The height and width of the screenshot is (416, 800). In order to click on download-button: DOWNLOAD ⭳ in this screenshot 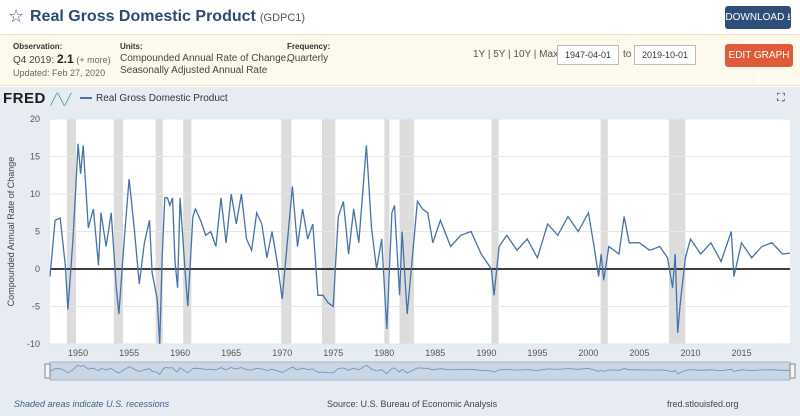, I will do `click(758, 17)`.